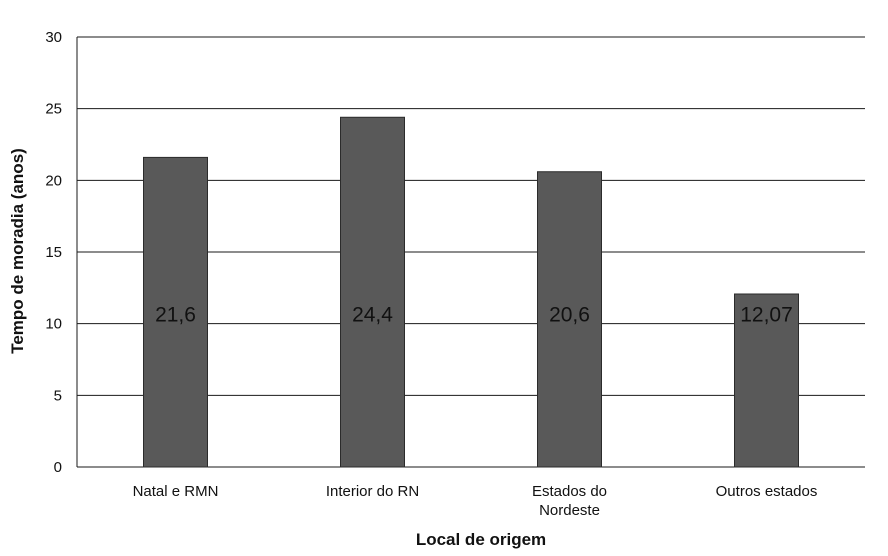  I want to click on y-axis-title: Tempo de moradia (anos), so click(17, 251).